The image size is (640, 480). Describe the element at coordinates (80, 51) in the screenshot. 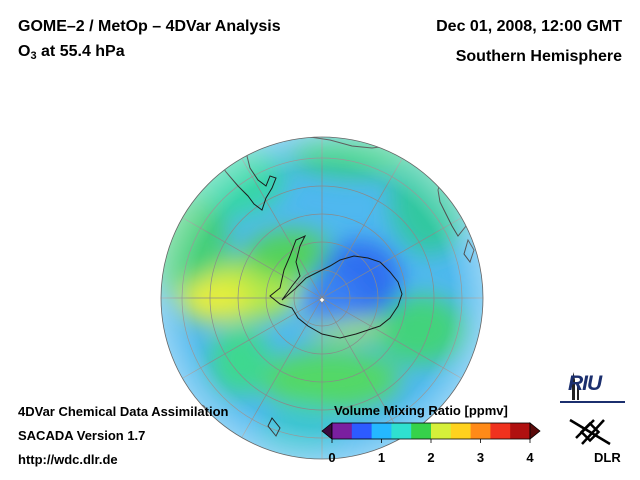

I see `species-level: at 55.4 hPa` at that location.